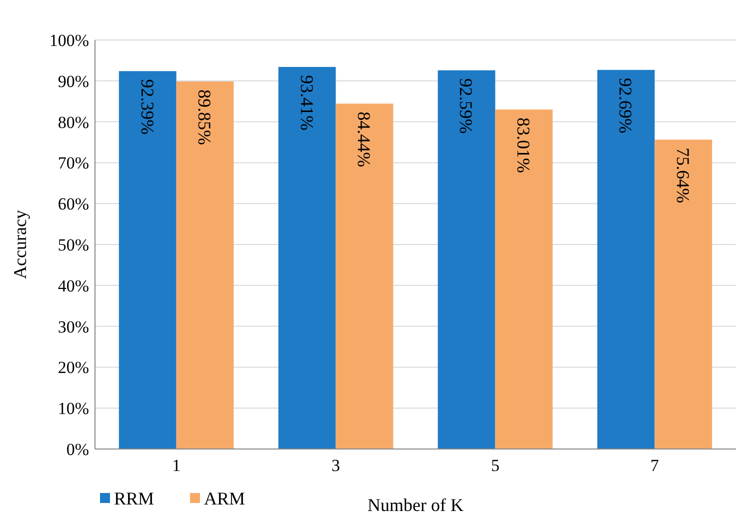 The image size is (756, 519). Describe the element at coordinates (683, 176) in the screenshot. I see `data-label: 75.64%` at that location.